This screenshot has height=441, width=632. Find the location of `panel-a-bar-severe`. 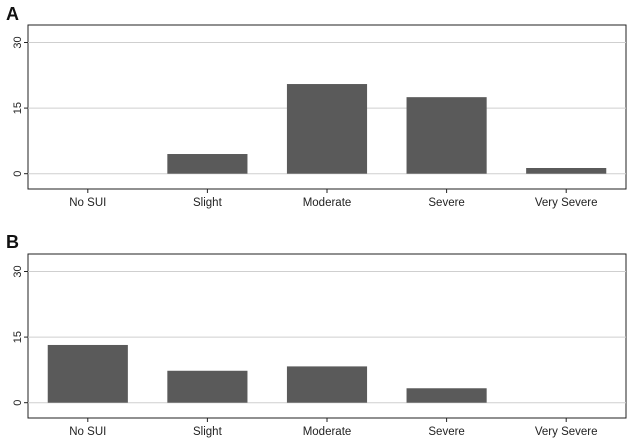

panel-a-bar-severe is located at coordinates (446, 135).